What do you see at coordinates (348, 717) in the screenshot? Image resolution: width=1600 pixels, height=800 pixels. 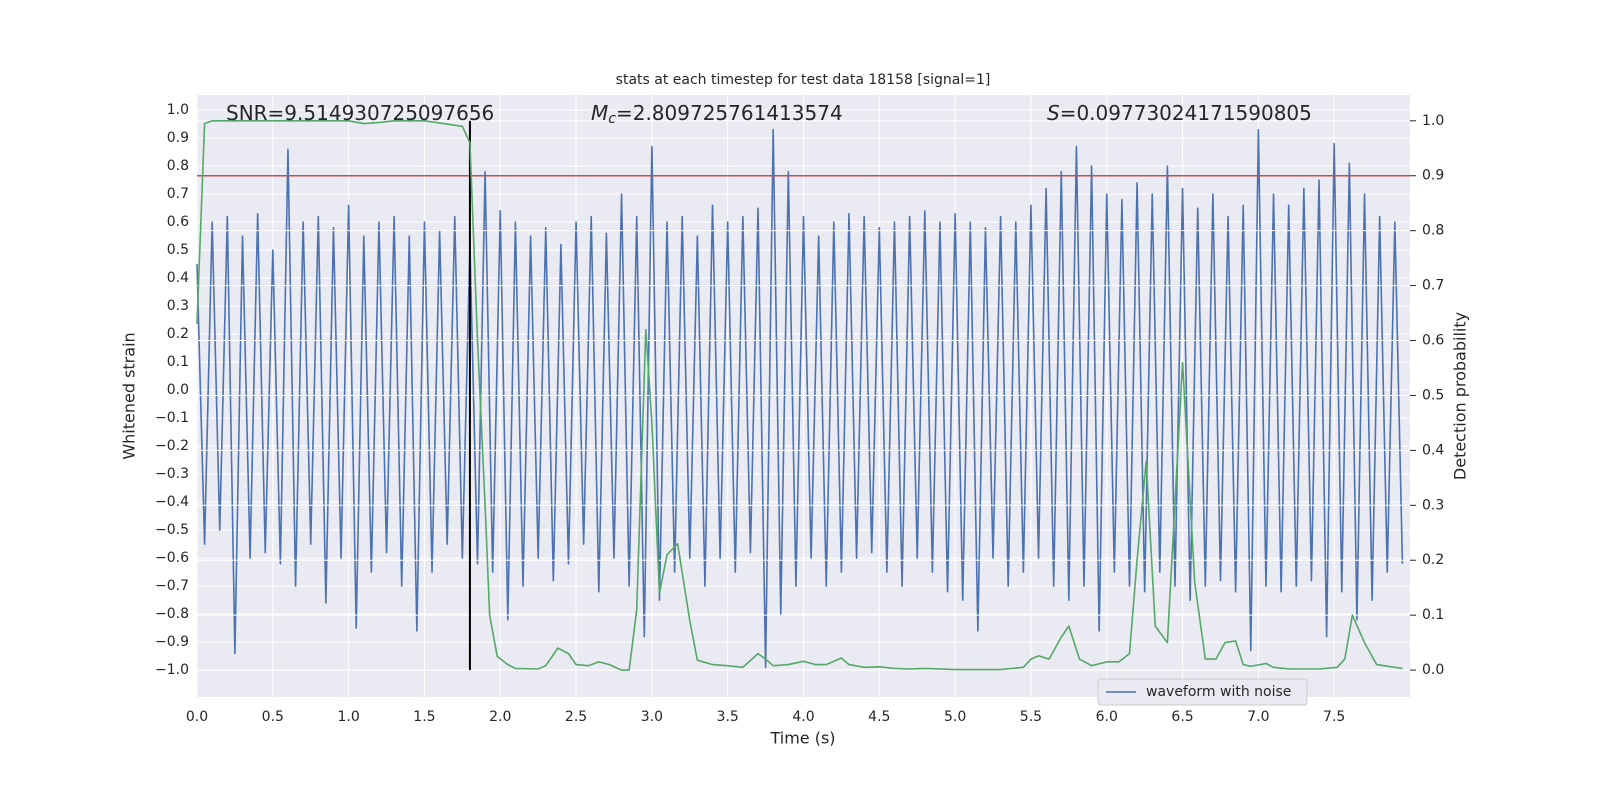 I see `x-tick-label: 1.0` at bounding box center [348, 717].